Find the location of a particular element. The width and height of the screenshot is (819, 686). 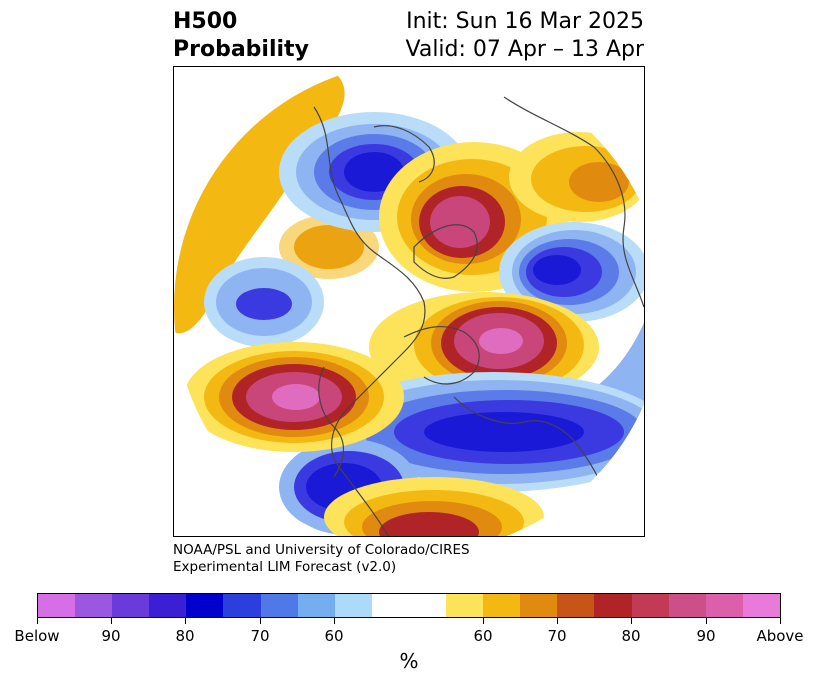

coastline-eurasia is located at coordinates (573, 202).